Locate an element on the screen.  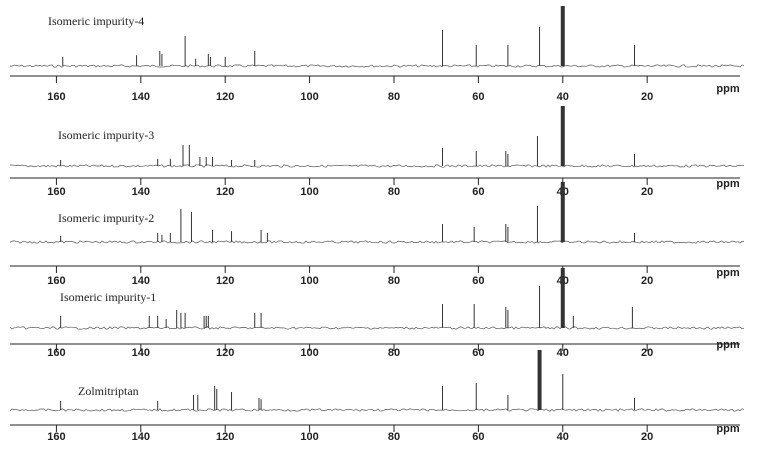
spectrum-title: Isomeric impurity-2 is located at coordinates (106, 218).